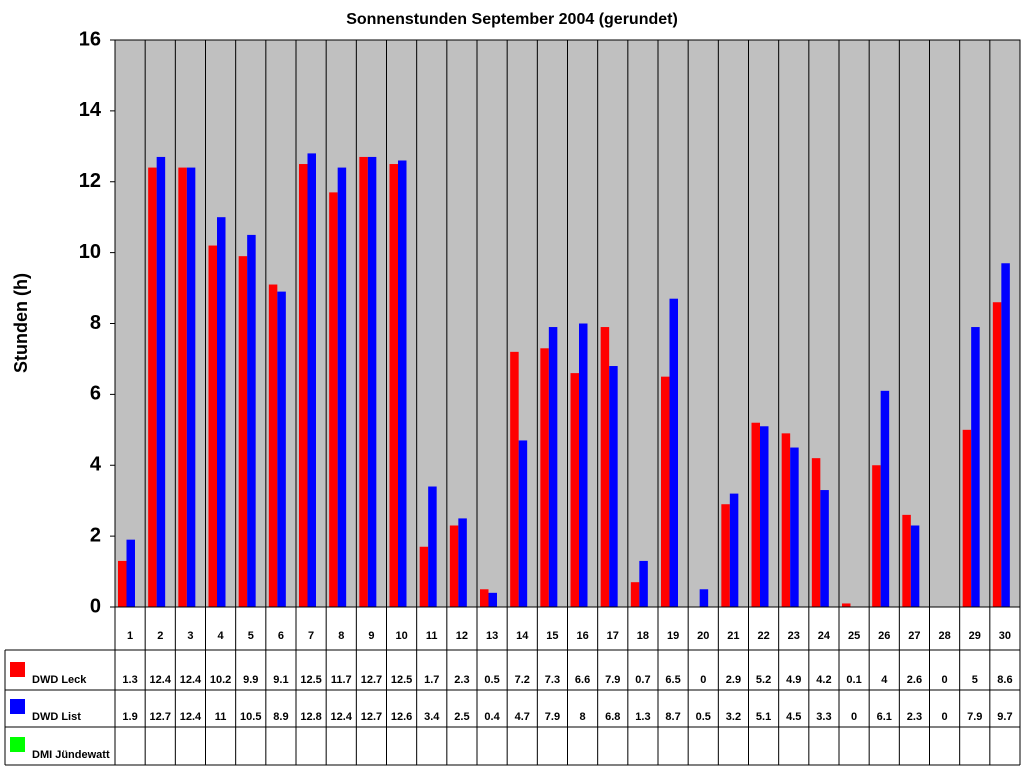 The width and height of the screenshot is (1024, 768). I want to click on y-tick-label: 14, so click(90, 110).